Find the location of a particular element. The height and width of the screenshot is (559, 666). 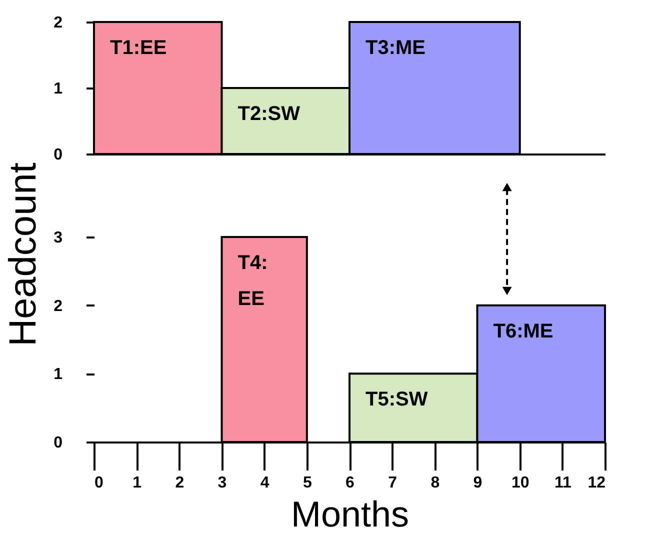

y-axis-title: Headcount is located at coordinates (23, 254).